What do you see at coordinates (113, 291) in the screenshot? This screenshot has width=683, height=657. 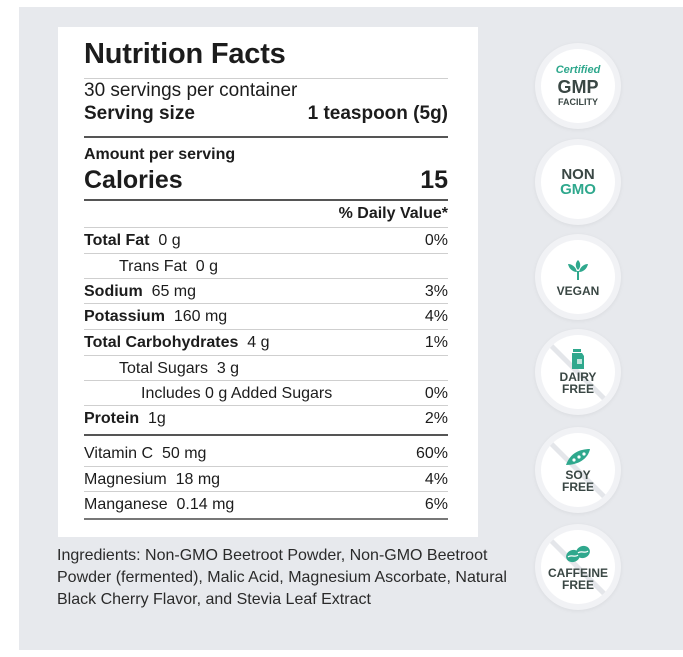 I see `nutrient-name: Sodium` at bounding box center [113, 291].